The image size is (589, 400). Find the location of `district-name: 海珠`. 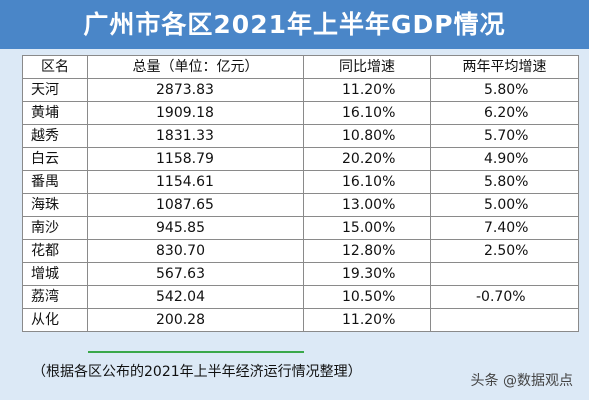

district-name: 海珠 is located at coordinates (55, 205).